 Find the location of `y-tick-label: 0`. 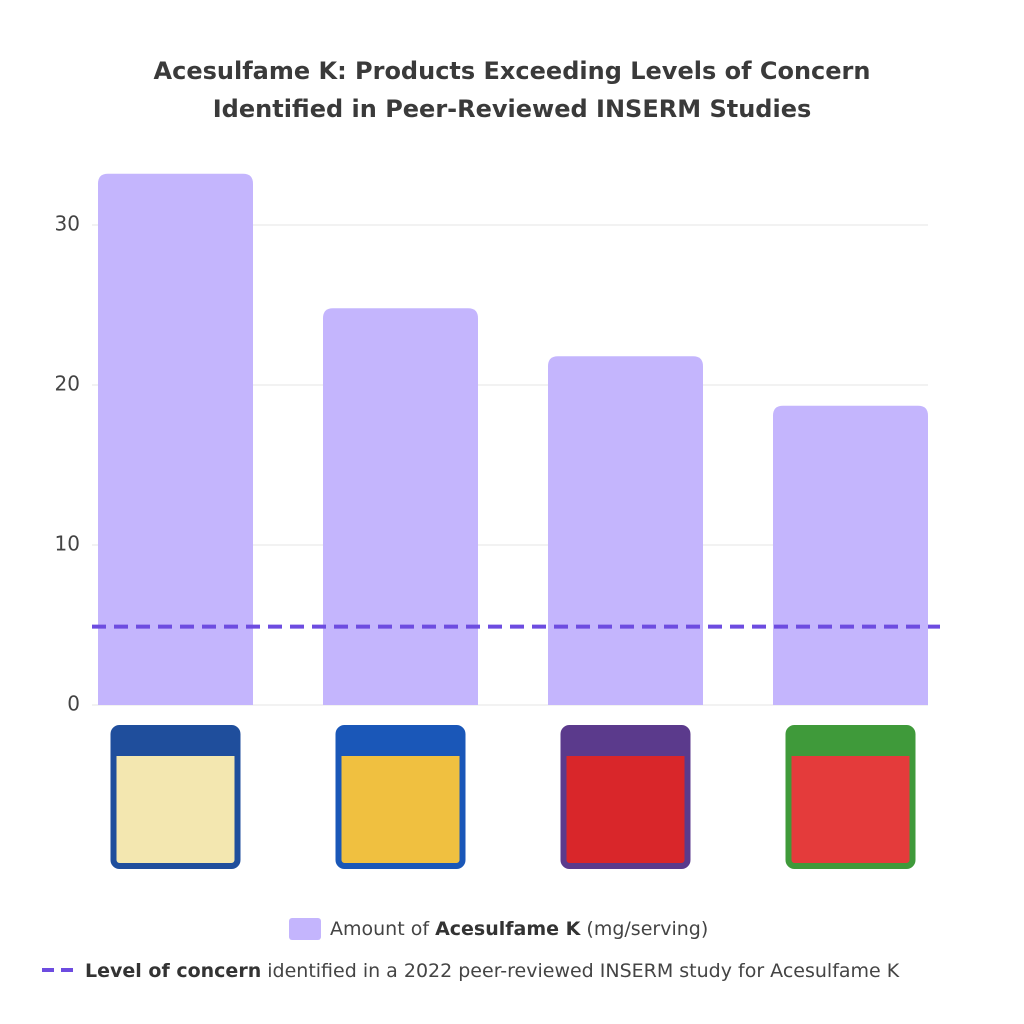

y-tick-label: 0 is located at coordinates (73, 704).